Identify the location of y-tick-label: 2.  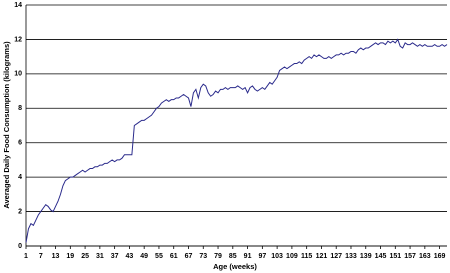
(20, 211).